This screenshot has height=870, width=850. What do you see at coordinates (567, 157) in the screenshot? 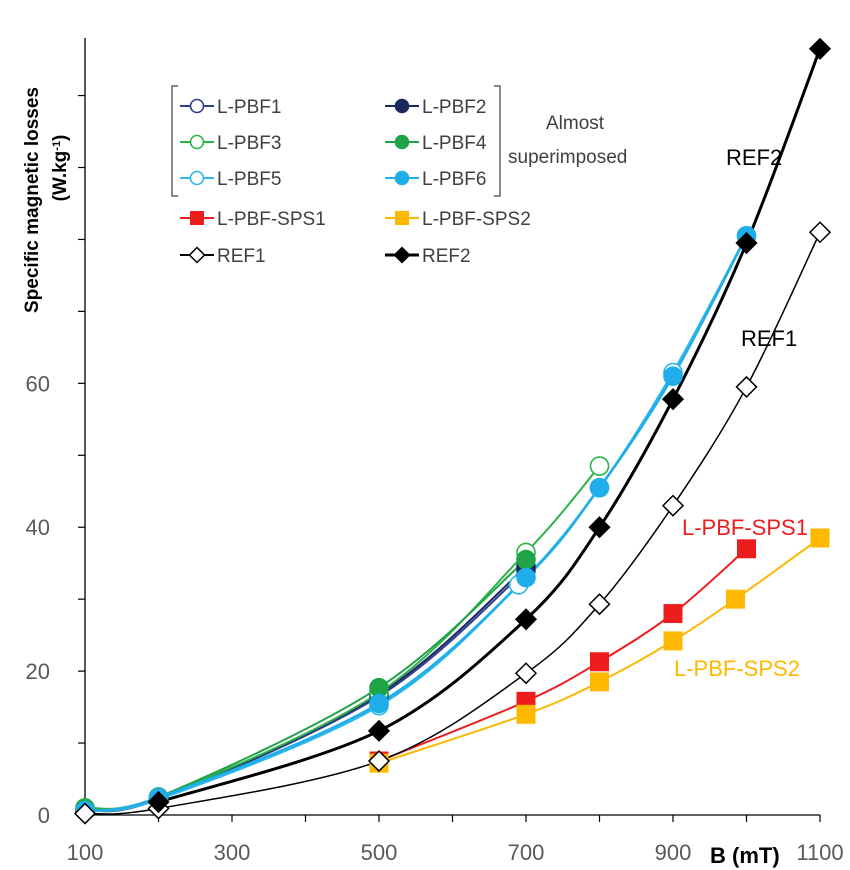
I see `bracket-note-line2: superimposed` at bounding box center [567, 157].